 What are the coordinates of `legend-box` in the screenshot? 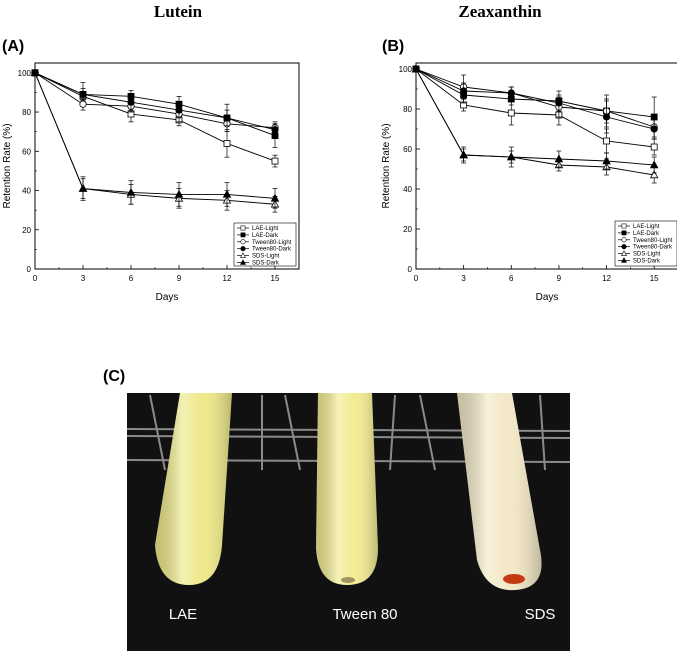 It's located at (645, 243).